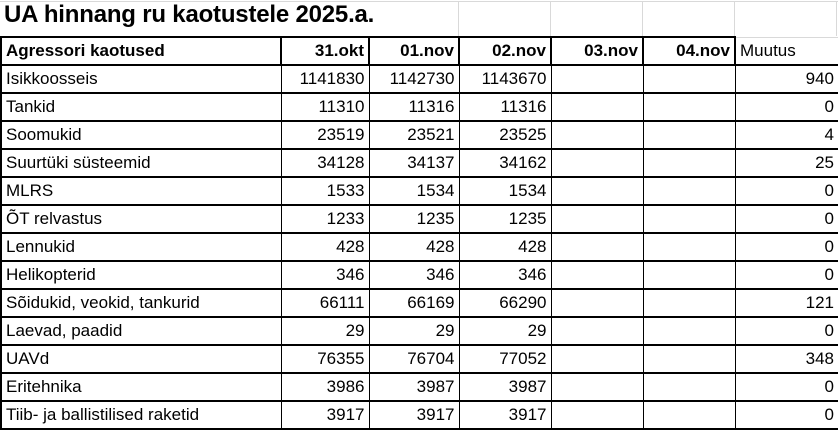  What do you see at coordinates (505, 135) in the screenshot?
I see `value-cell: 23525` at bounding box center [505, 135].